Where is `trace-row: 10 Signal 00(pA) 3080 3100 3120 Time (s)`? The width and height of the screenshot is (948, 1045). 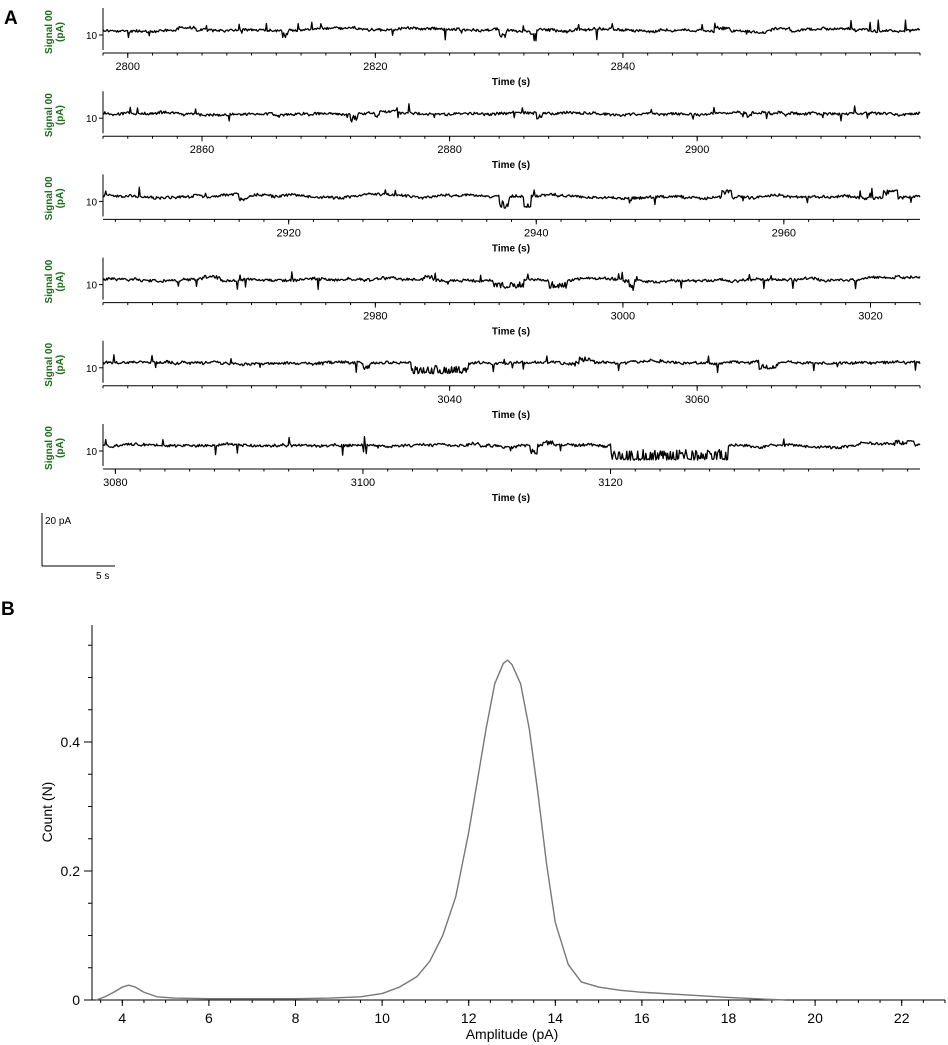
trace-row: 10 Signal 00(pA) 3080 3100 3120 Time (s) is located at coordinates (482, 464).